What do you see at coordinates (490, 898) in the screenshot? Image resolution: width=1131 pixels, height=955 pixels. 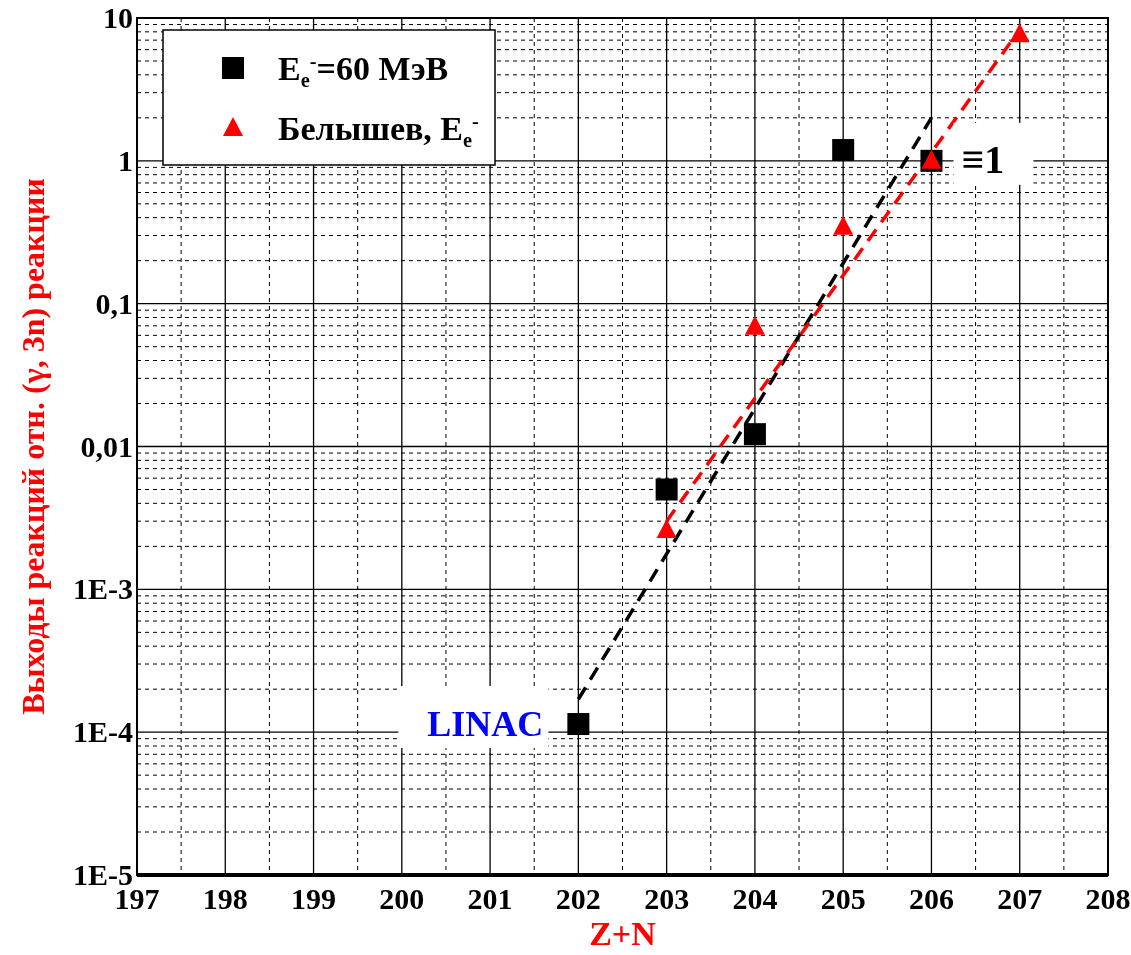 I see `x-tick-label: 201` at bounding box center [490, 898].